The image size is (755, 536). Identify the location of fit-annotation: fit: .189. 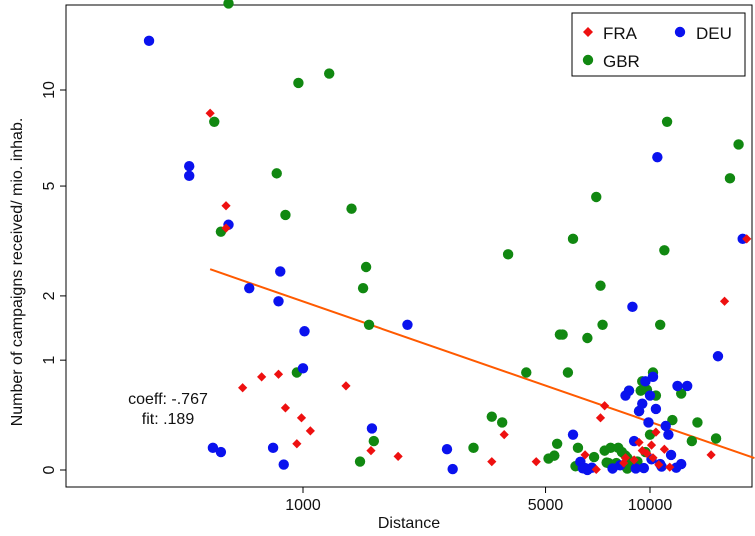
(168, 419).